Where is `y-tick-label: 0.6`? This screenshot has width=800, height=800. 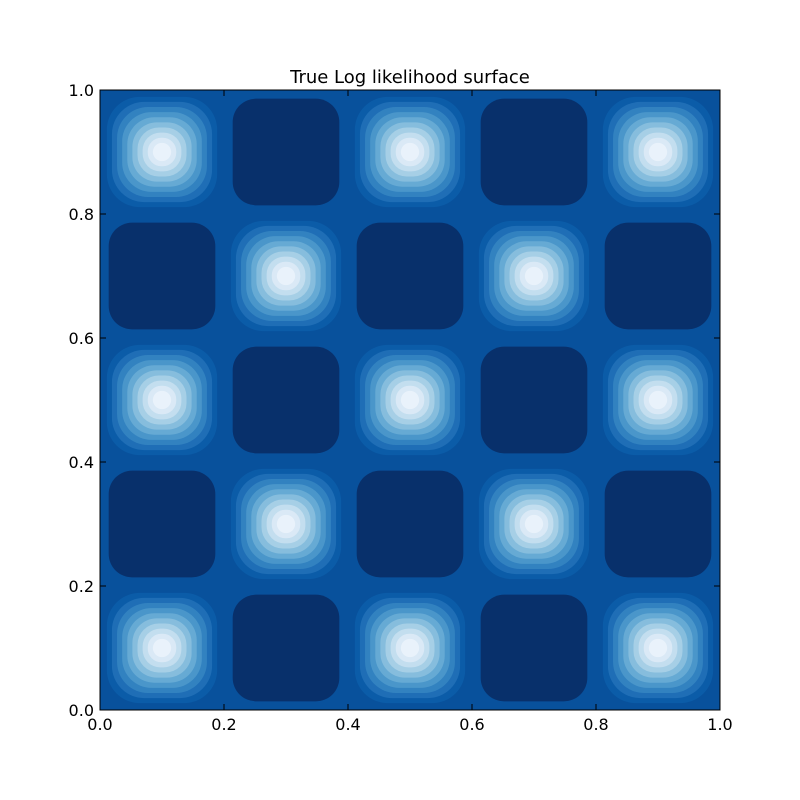 y-tick-label: 0.6 is located at coordinates (81, 338).